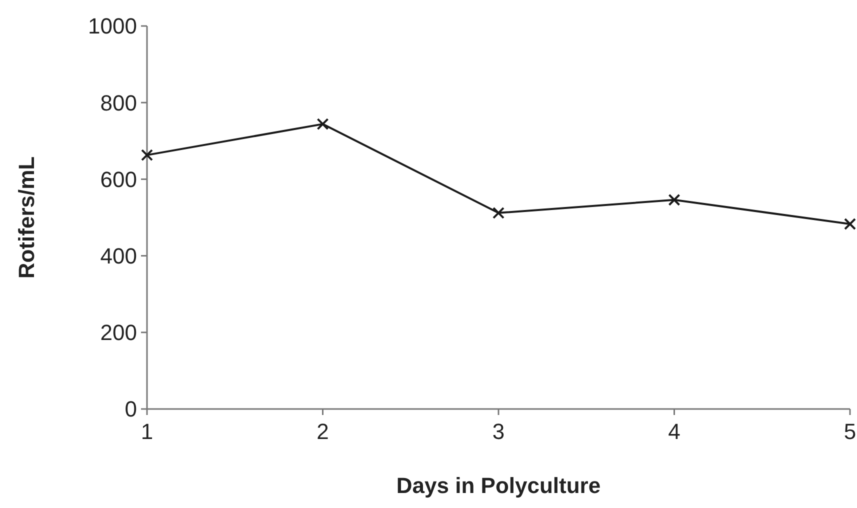  What do you see at coordinates (118, 103) in the screenshot?
I see `y-tick-label: 800` at bounding box center [118, 103].